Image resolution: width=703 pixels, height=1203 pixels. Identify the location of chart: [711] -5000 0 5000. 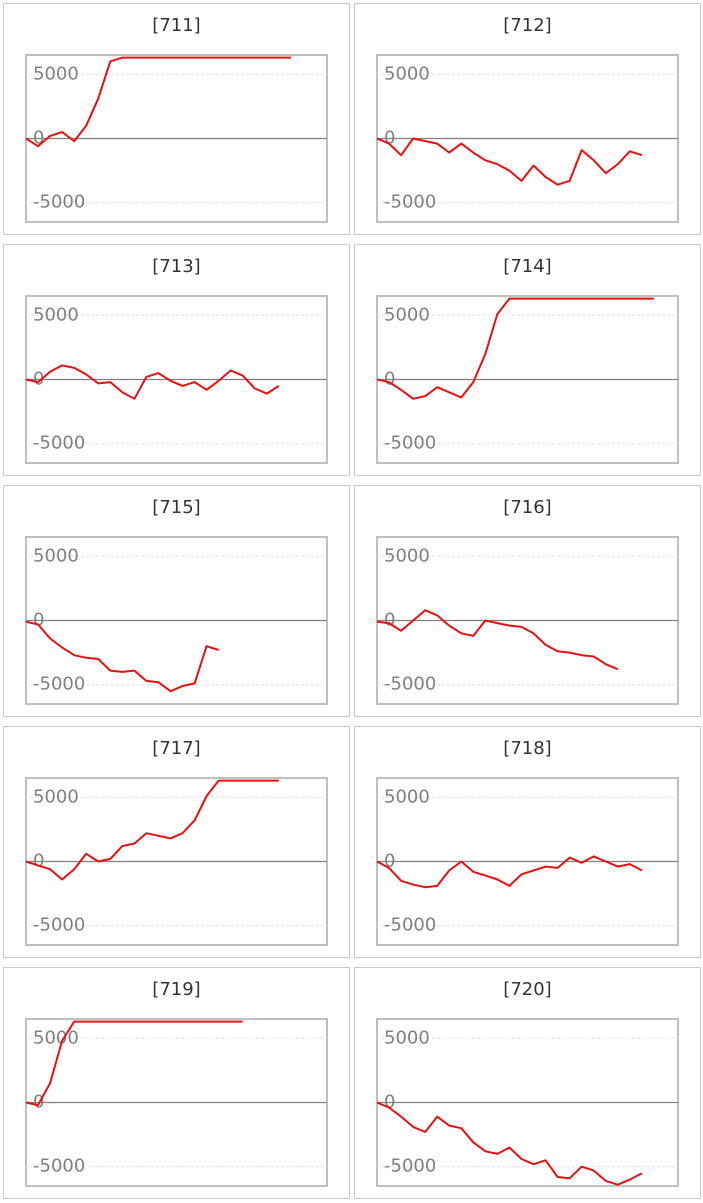
(176, 119).